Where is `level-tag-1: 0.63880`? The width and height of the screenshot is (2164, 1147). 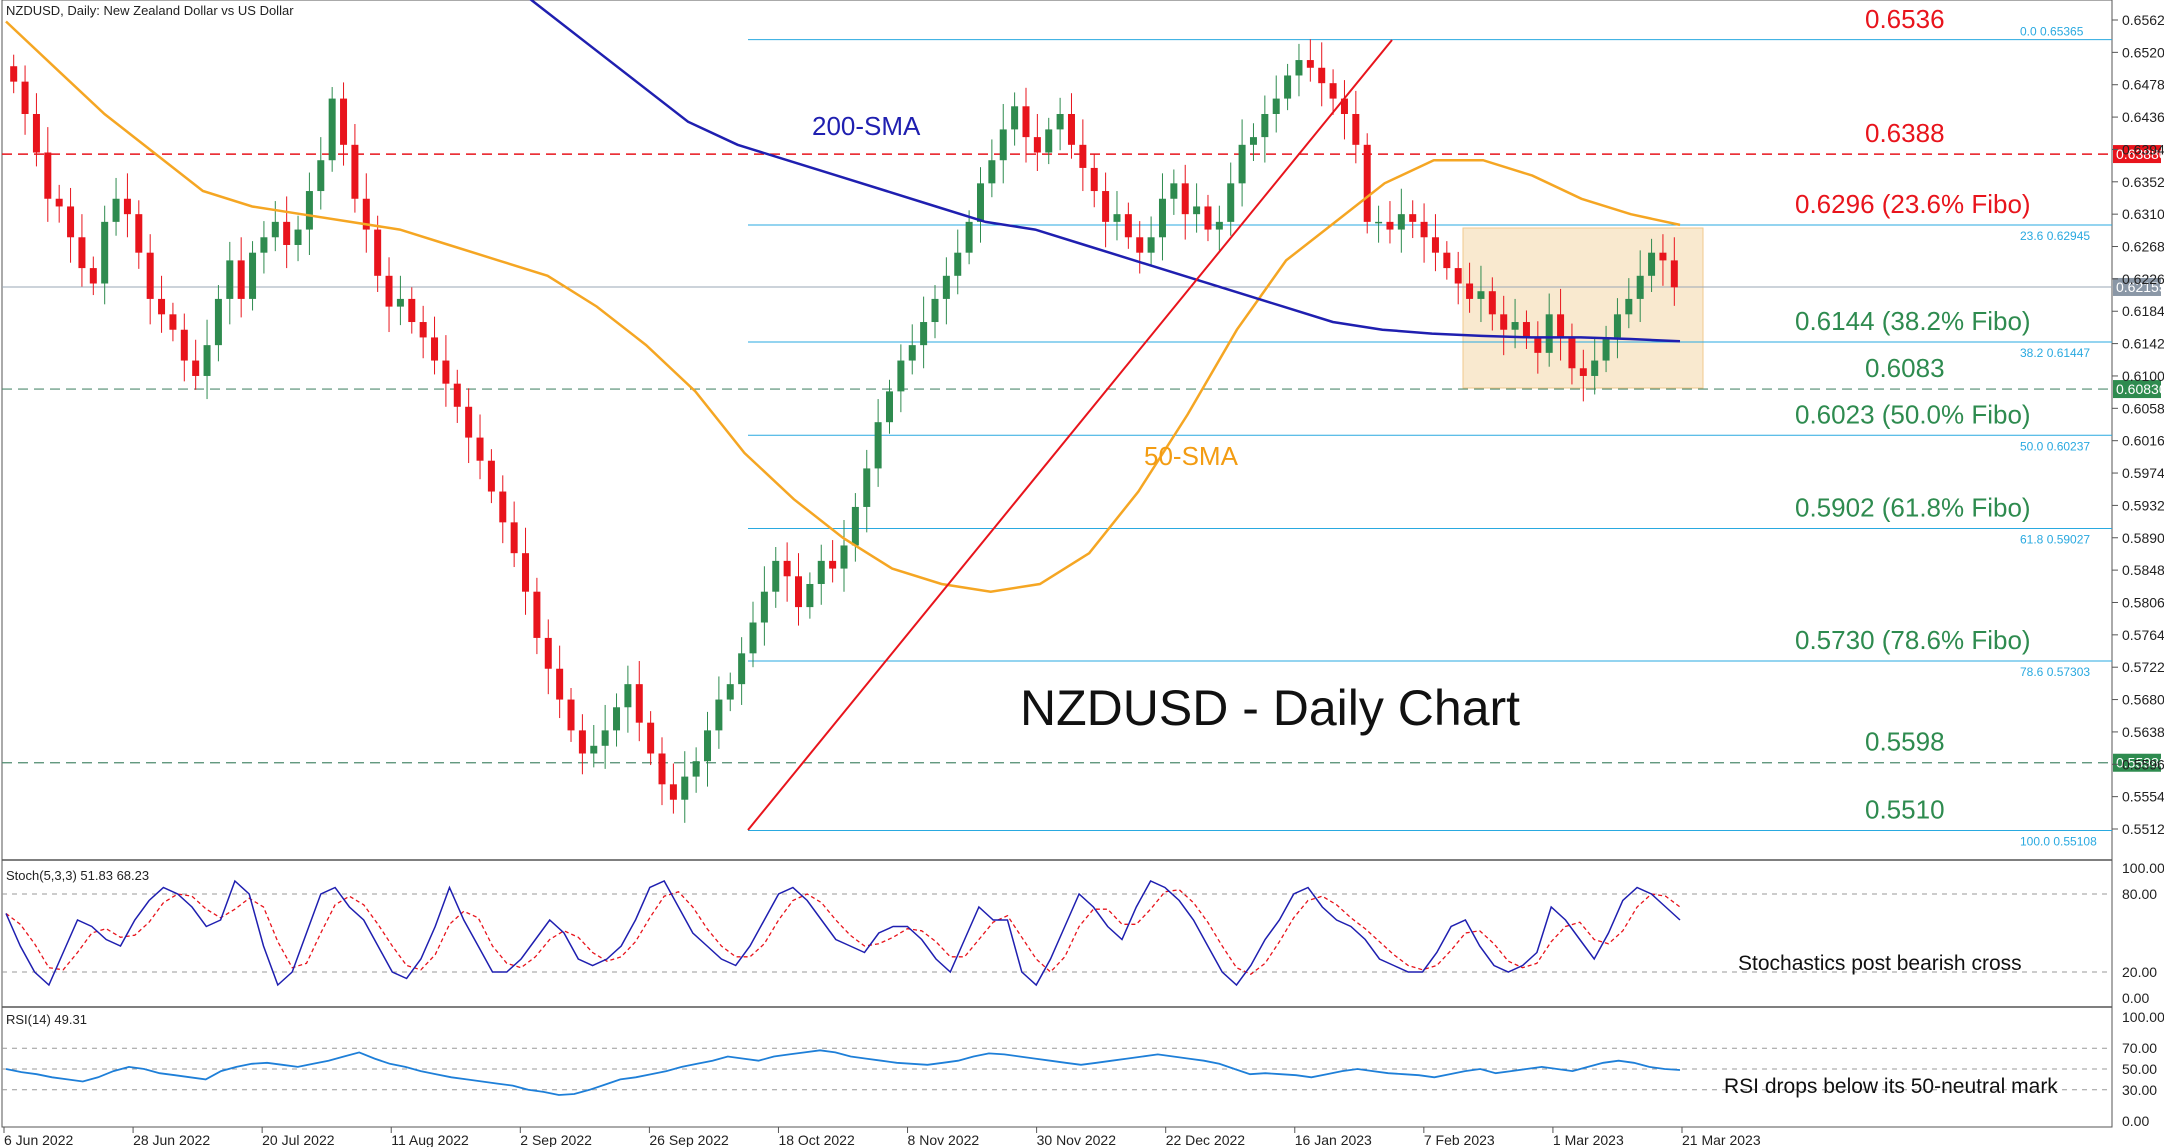 level-tag-1: 0.63880 is located at coordinates (2140, 154).